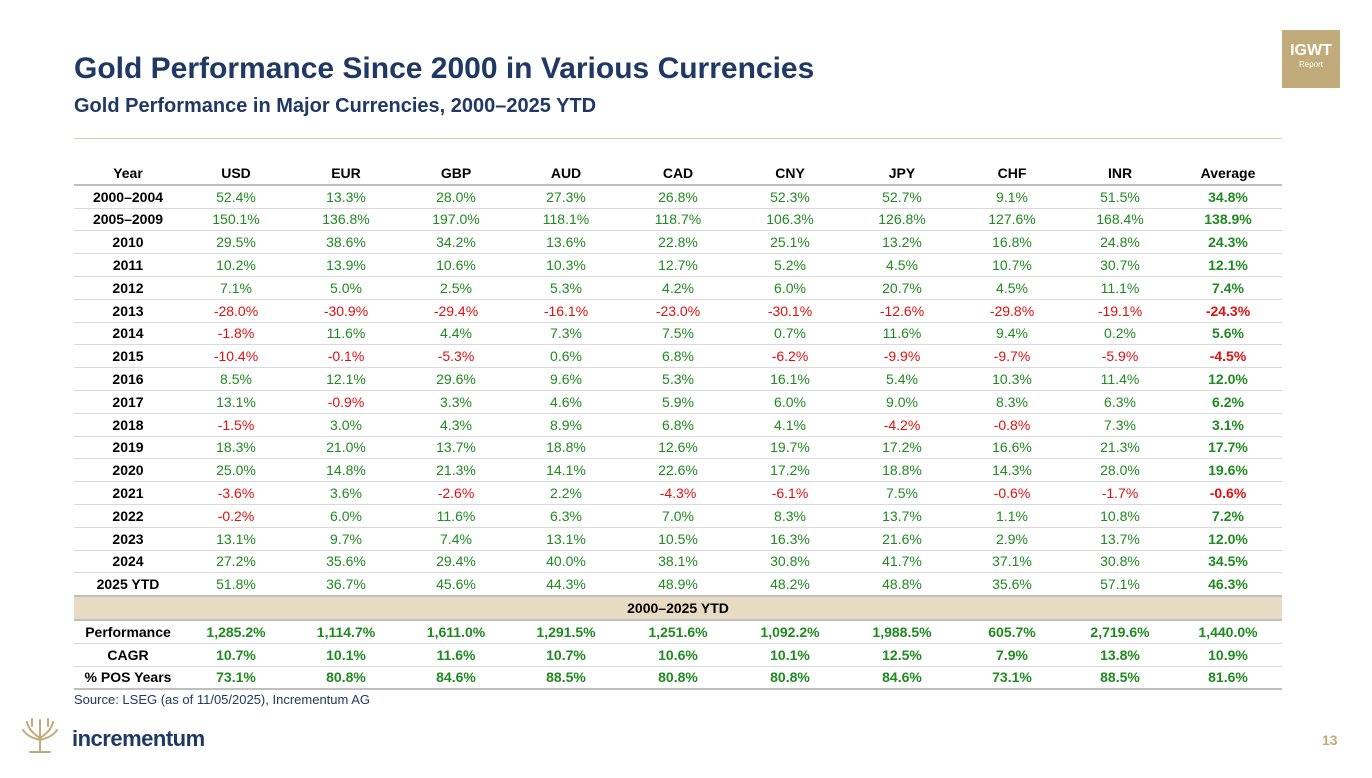 The height and width of the screenshot is (778, 1372). I want to click on table-cell: 168.4%, so click(1120, 220).